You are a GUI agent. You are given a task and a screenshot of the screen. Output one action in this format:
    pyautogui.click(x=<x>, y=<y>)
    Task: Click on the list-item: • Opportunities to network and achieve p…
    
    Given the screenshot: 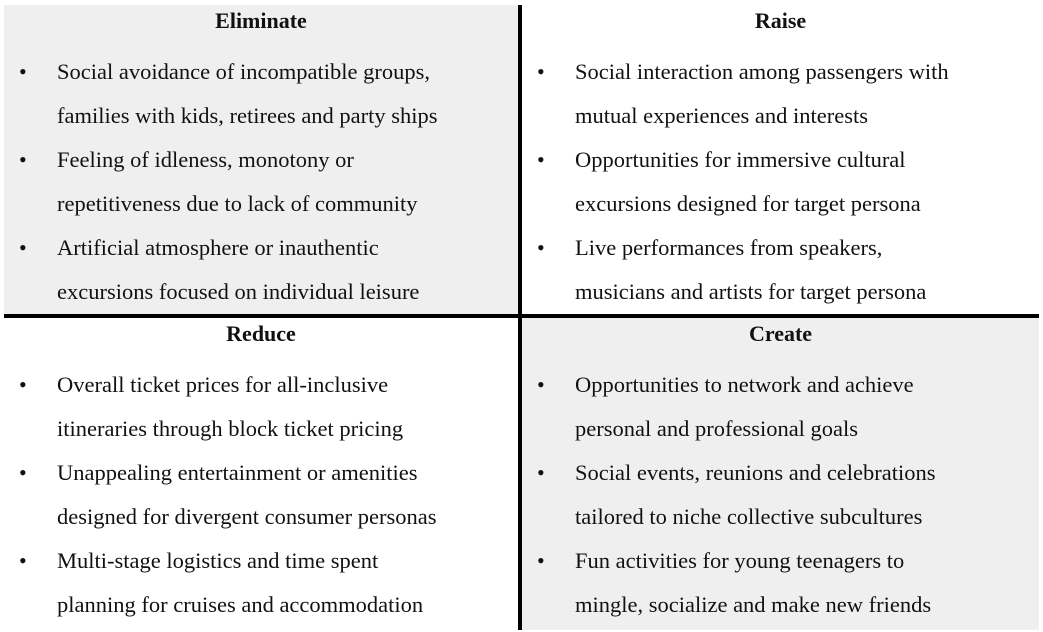 What is the action you would take?
    pyautogui.click(x=780, y=407)
    